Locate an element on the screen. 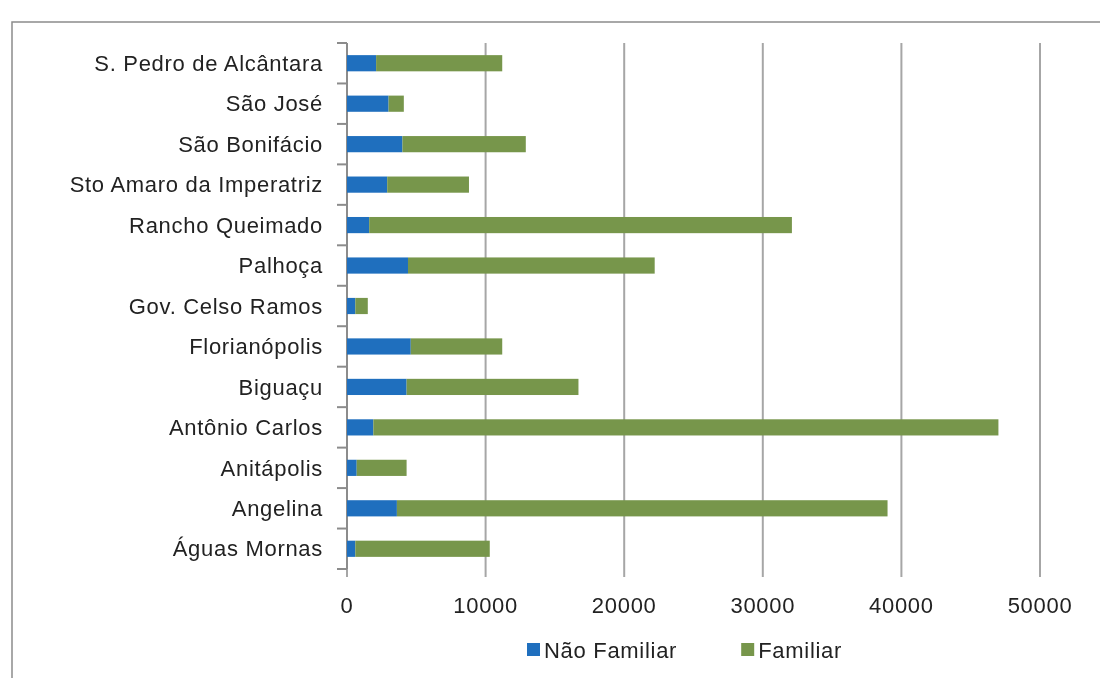 The height and width of the screenshot is (678, 1100). x-tick-label: 30000 is located at coordinates (763, 605).